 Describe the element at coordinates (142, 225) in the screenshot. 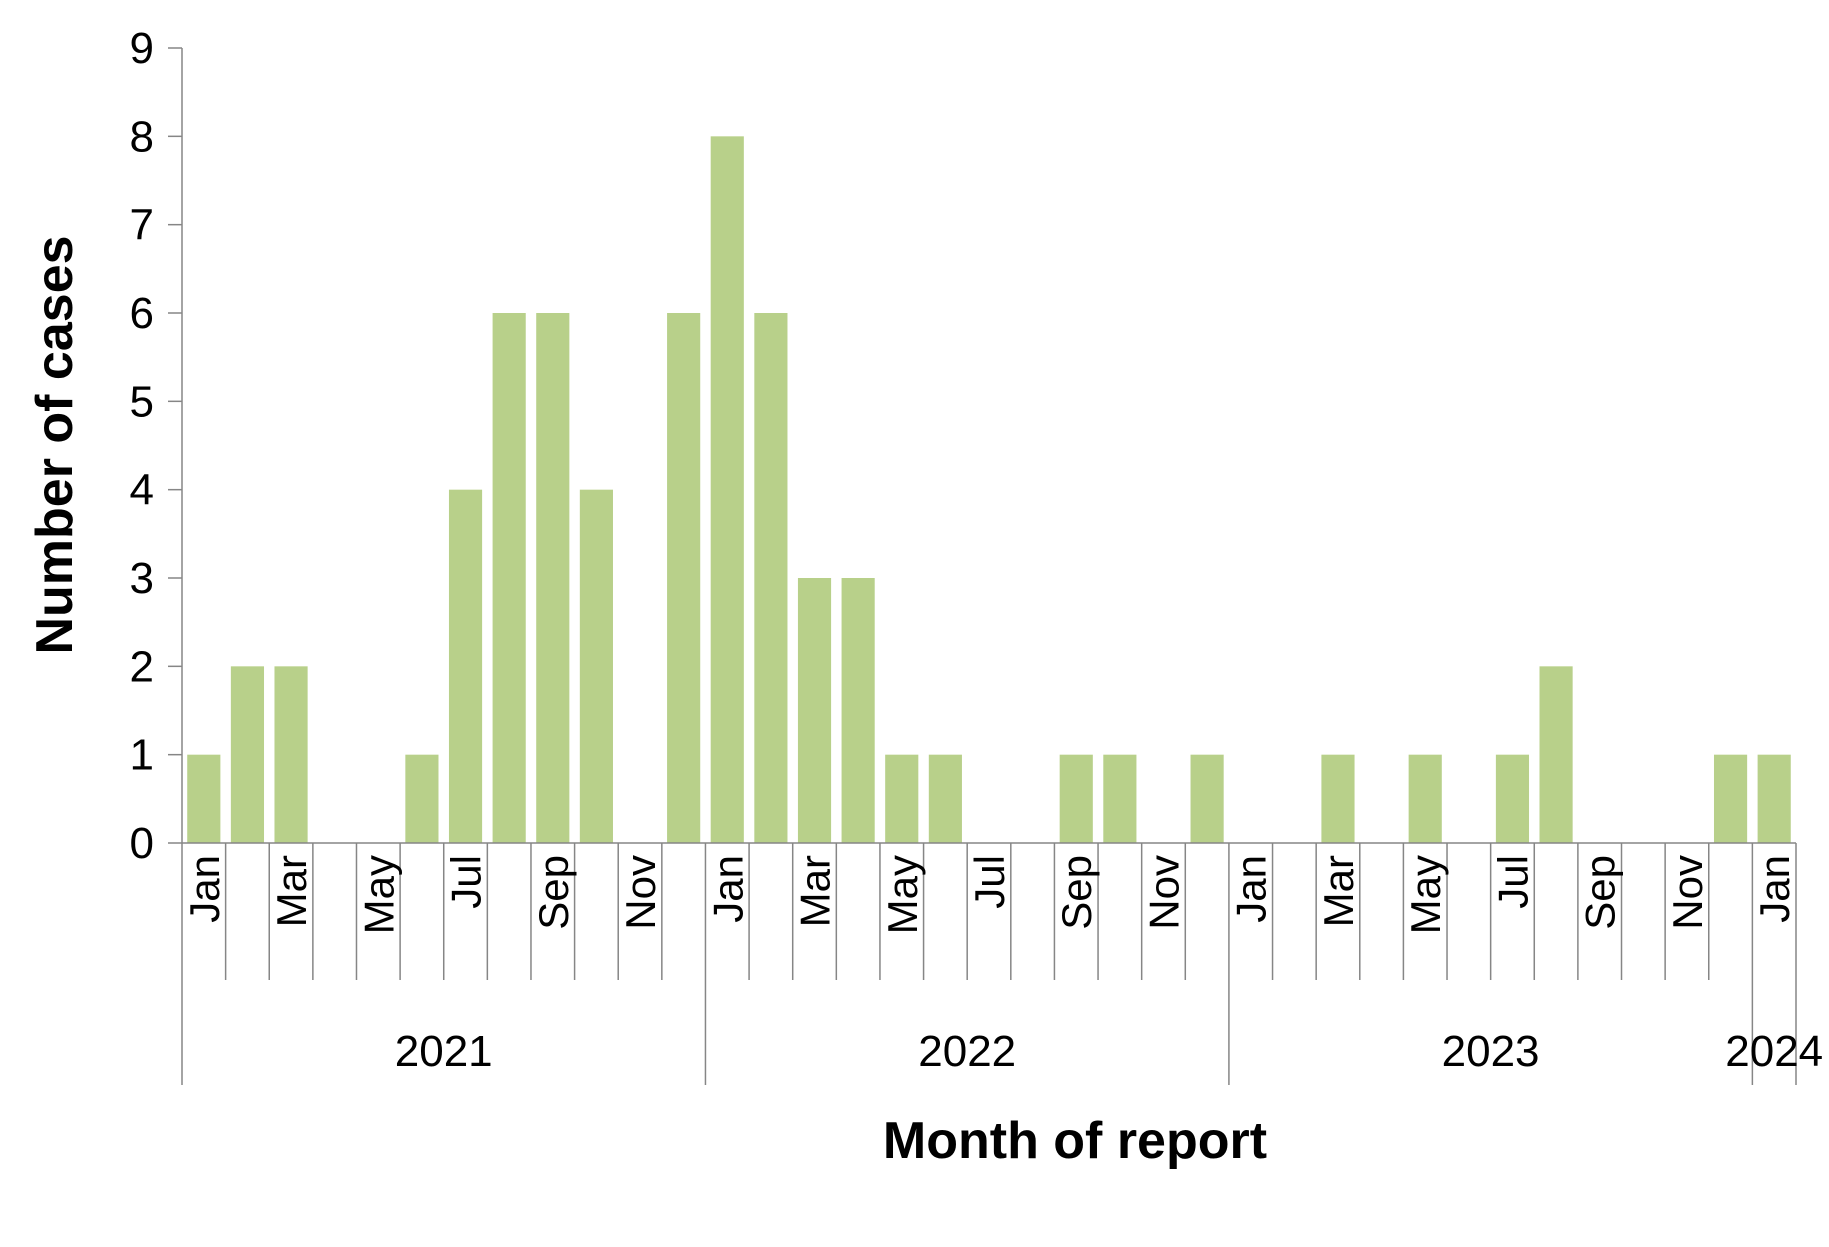

I see `y-tick-label: 7` at that location.